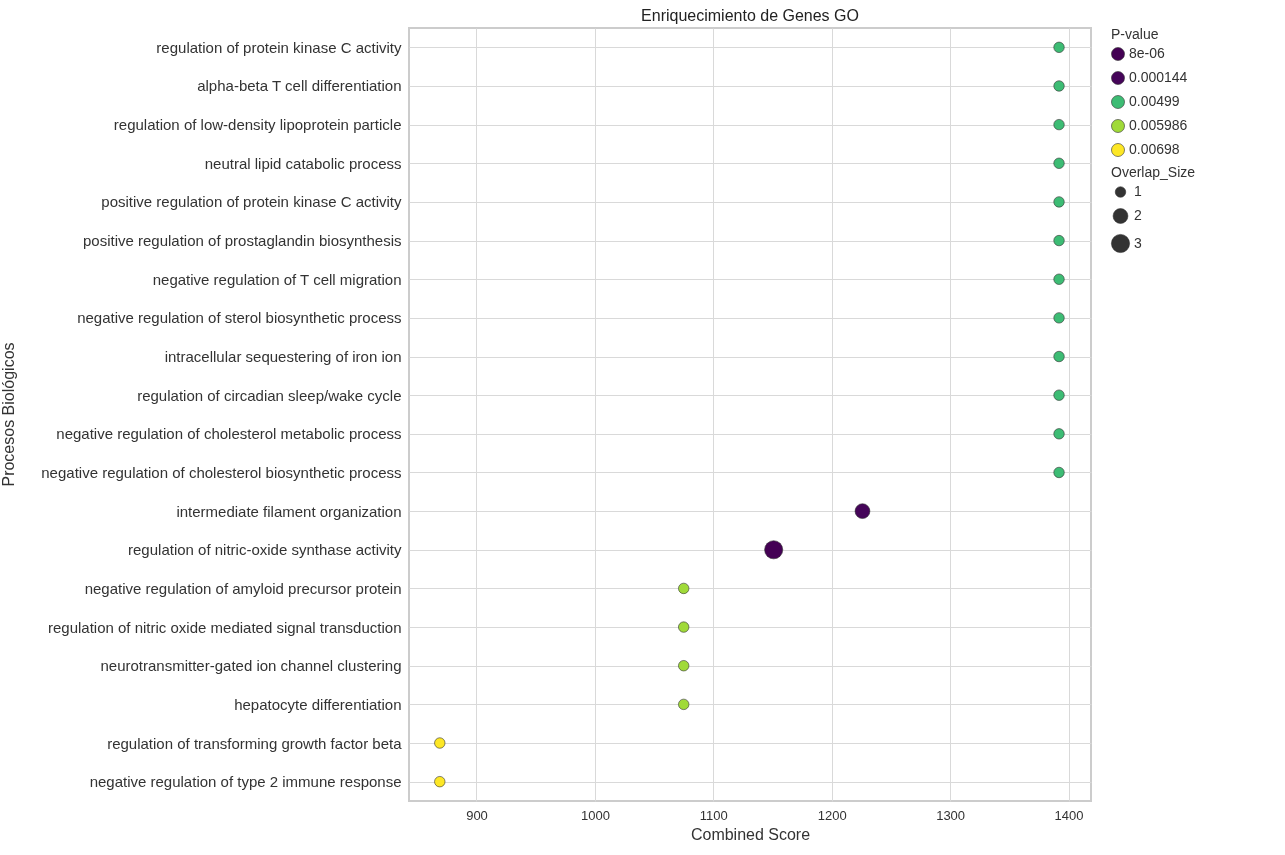 Image resolution: width=1285 pixels, height=855 pixels. What do you see at coordinates (269, 395) in the screenshot?
I see `y-tick-label: regulation of circadian sleep/wake cycle` at bounding box center [269, 395].